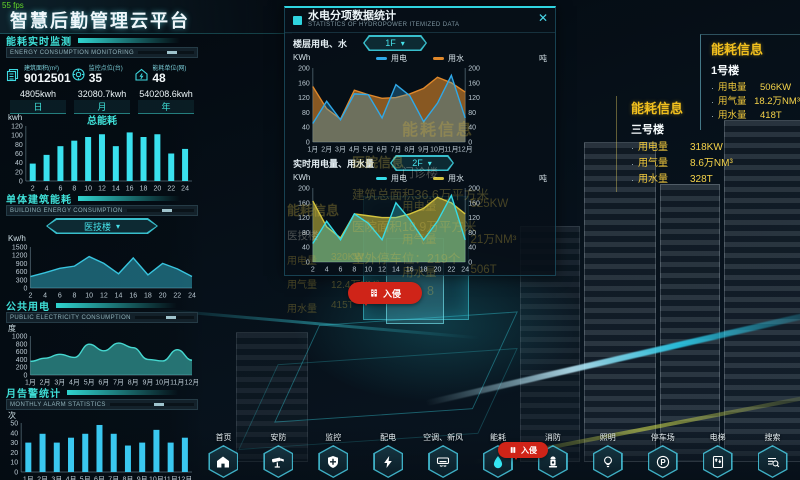 The image size is (800, 480). I want to click on monthly-alarm-bar-chart: 0 10 20 30 40 50 1月 2月 3月 4月 5月 6月 7月 8月 9月 10月 11月 12月, so click(102, 449).